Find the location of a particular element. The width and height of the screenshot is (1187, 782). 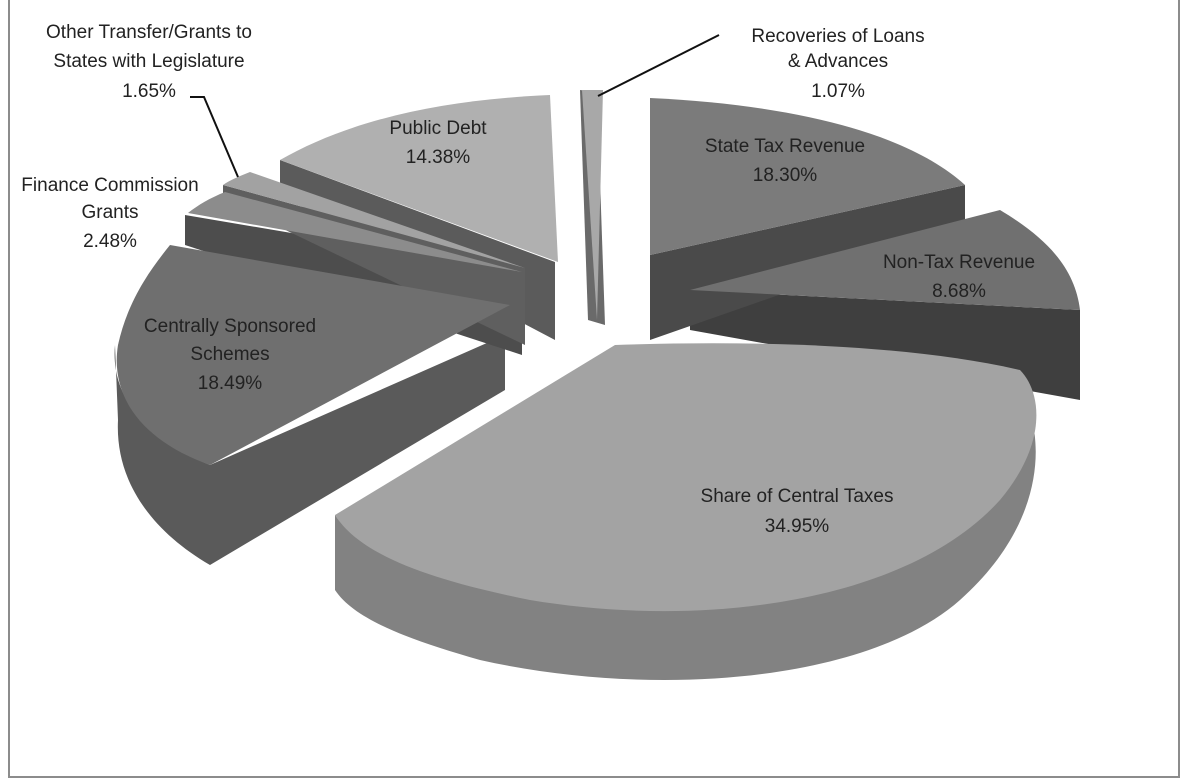

leader-lines is located at coordinates (455, 106).